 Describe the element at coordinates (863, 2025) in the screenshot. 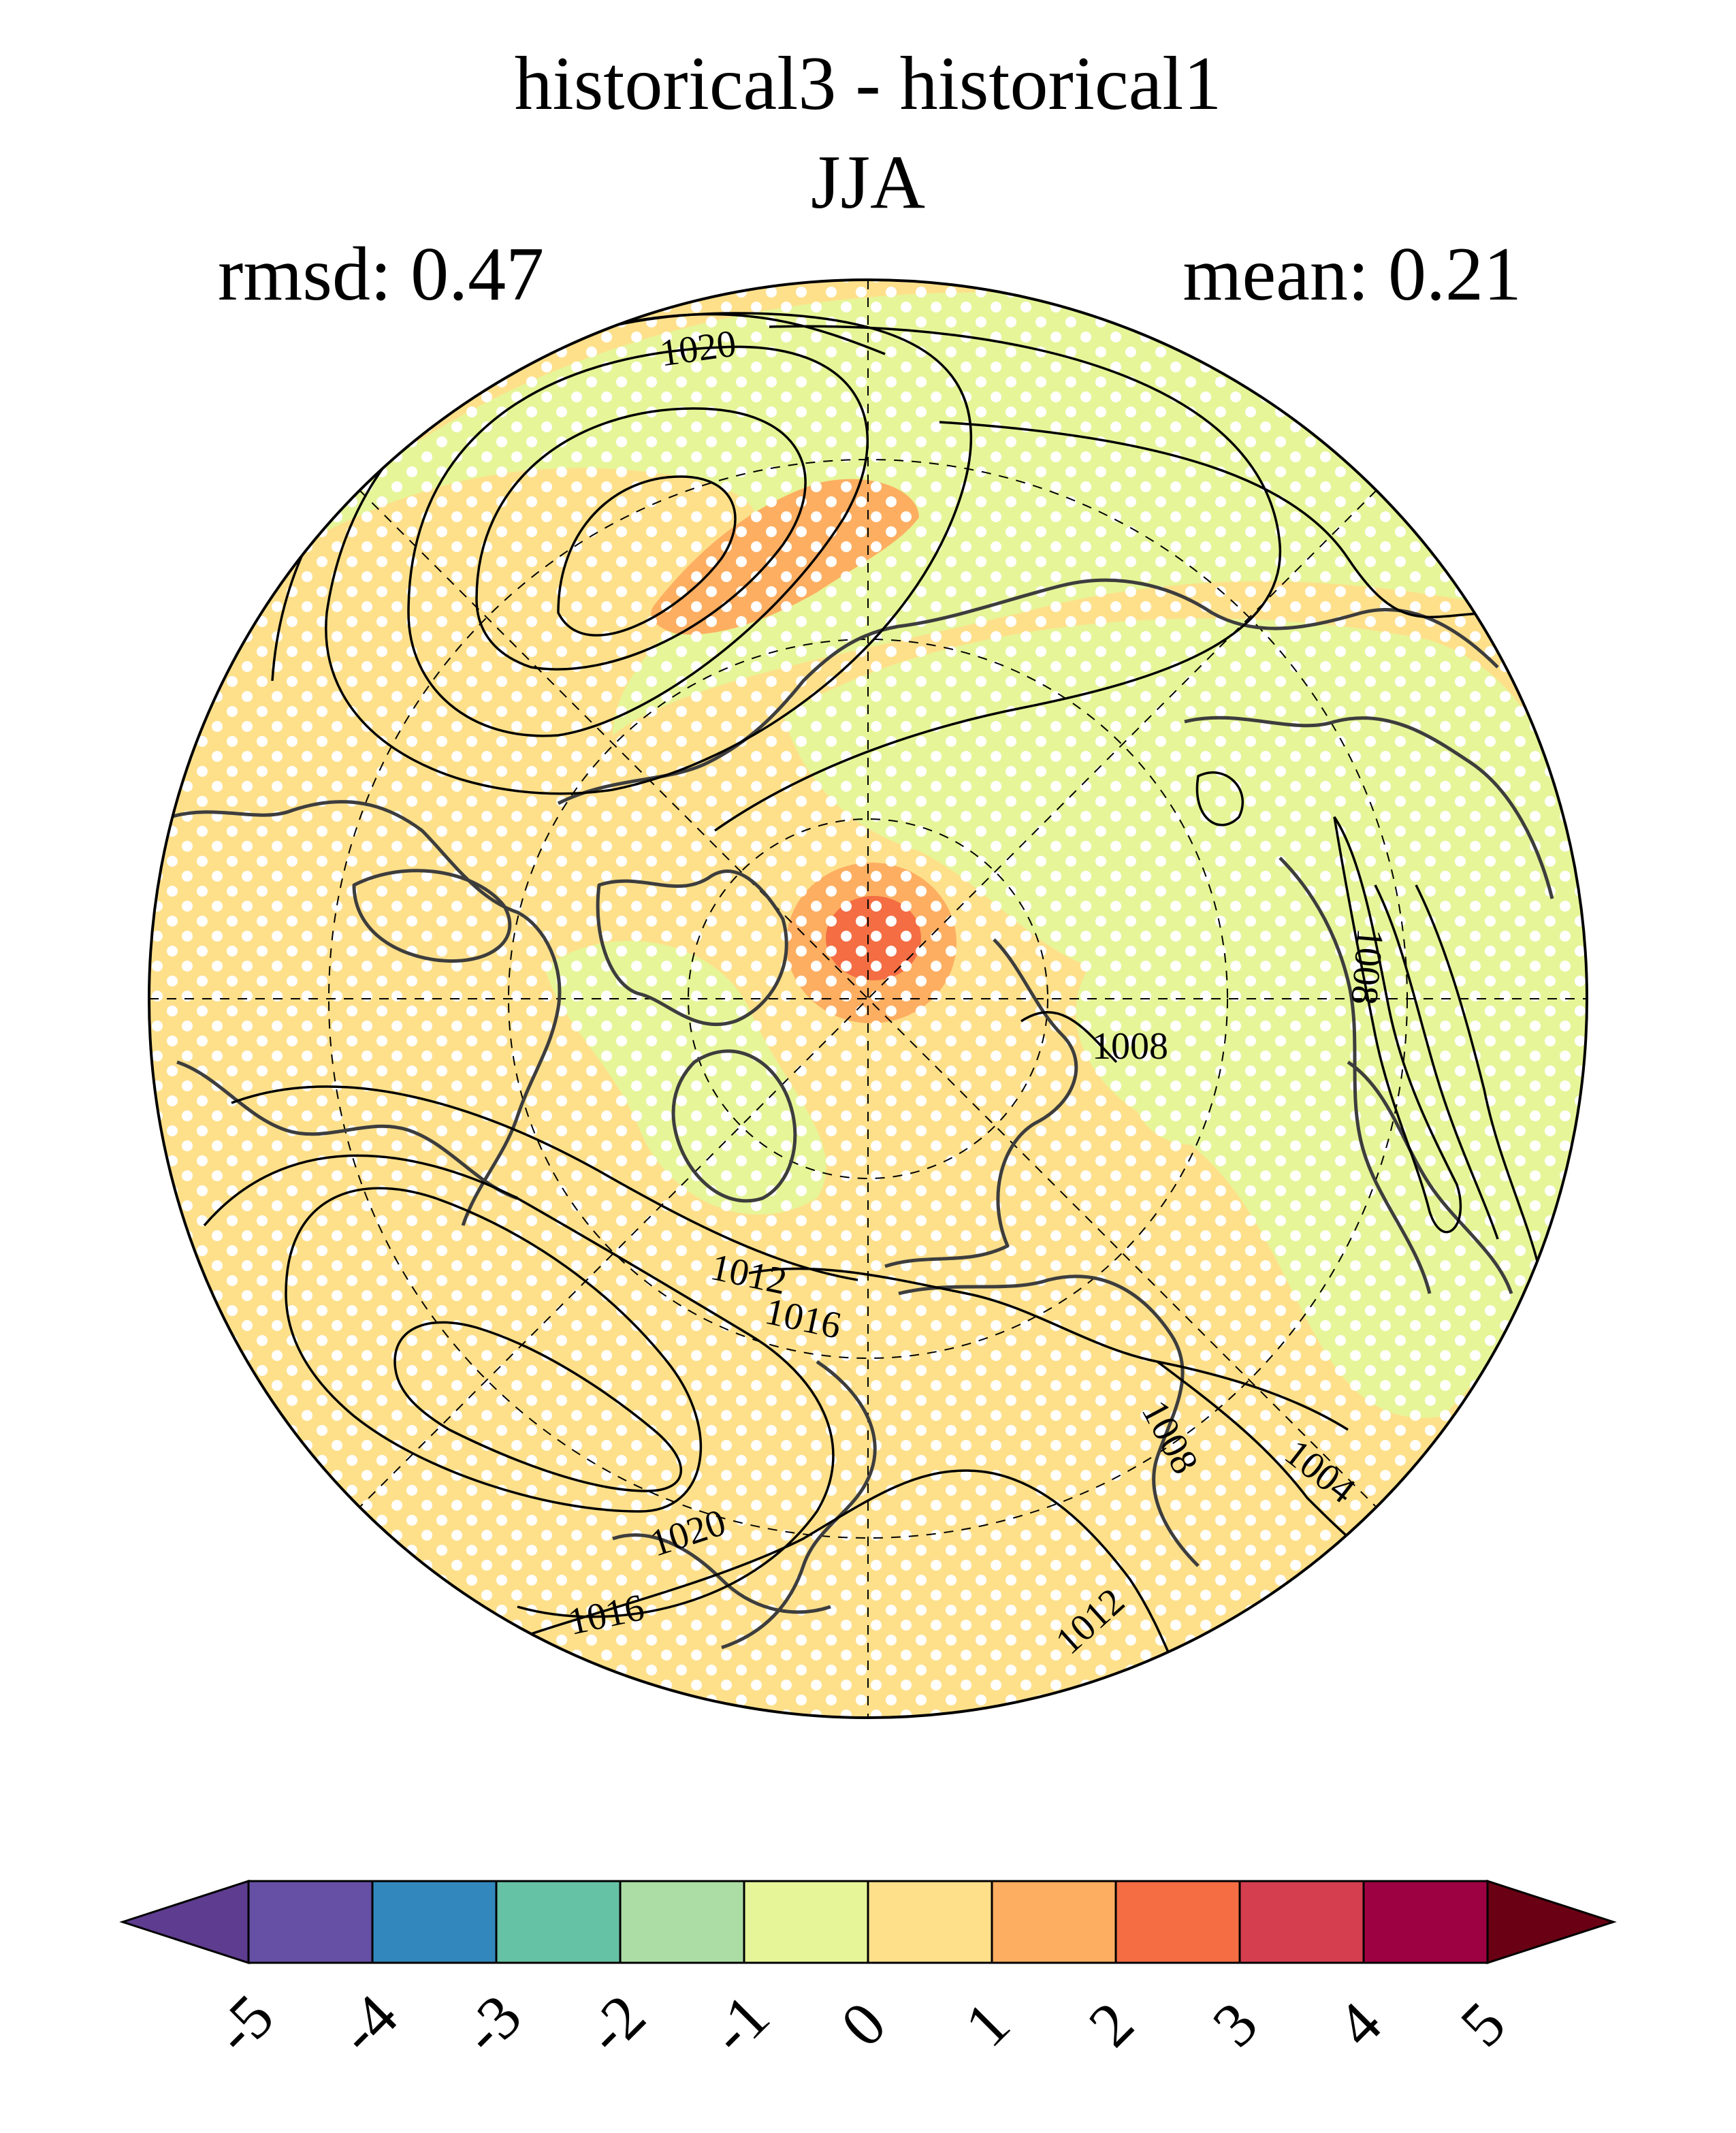

I see `colorbar-tick-label: 0` at that location.